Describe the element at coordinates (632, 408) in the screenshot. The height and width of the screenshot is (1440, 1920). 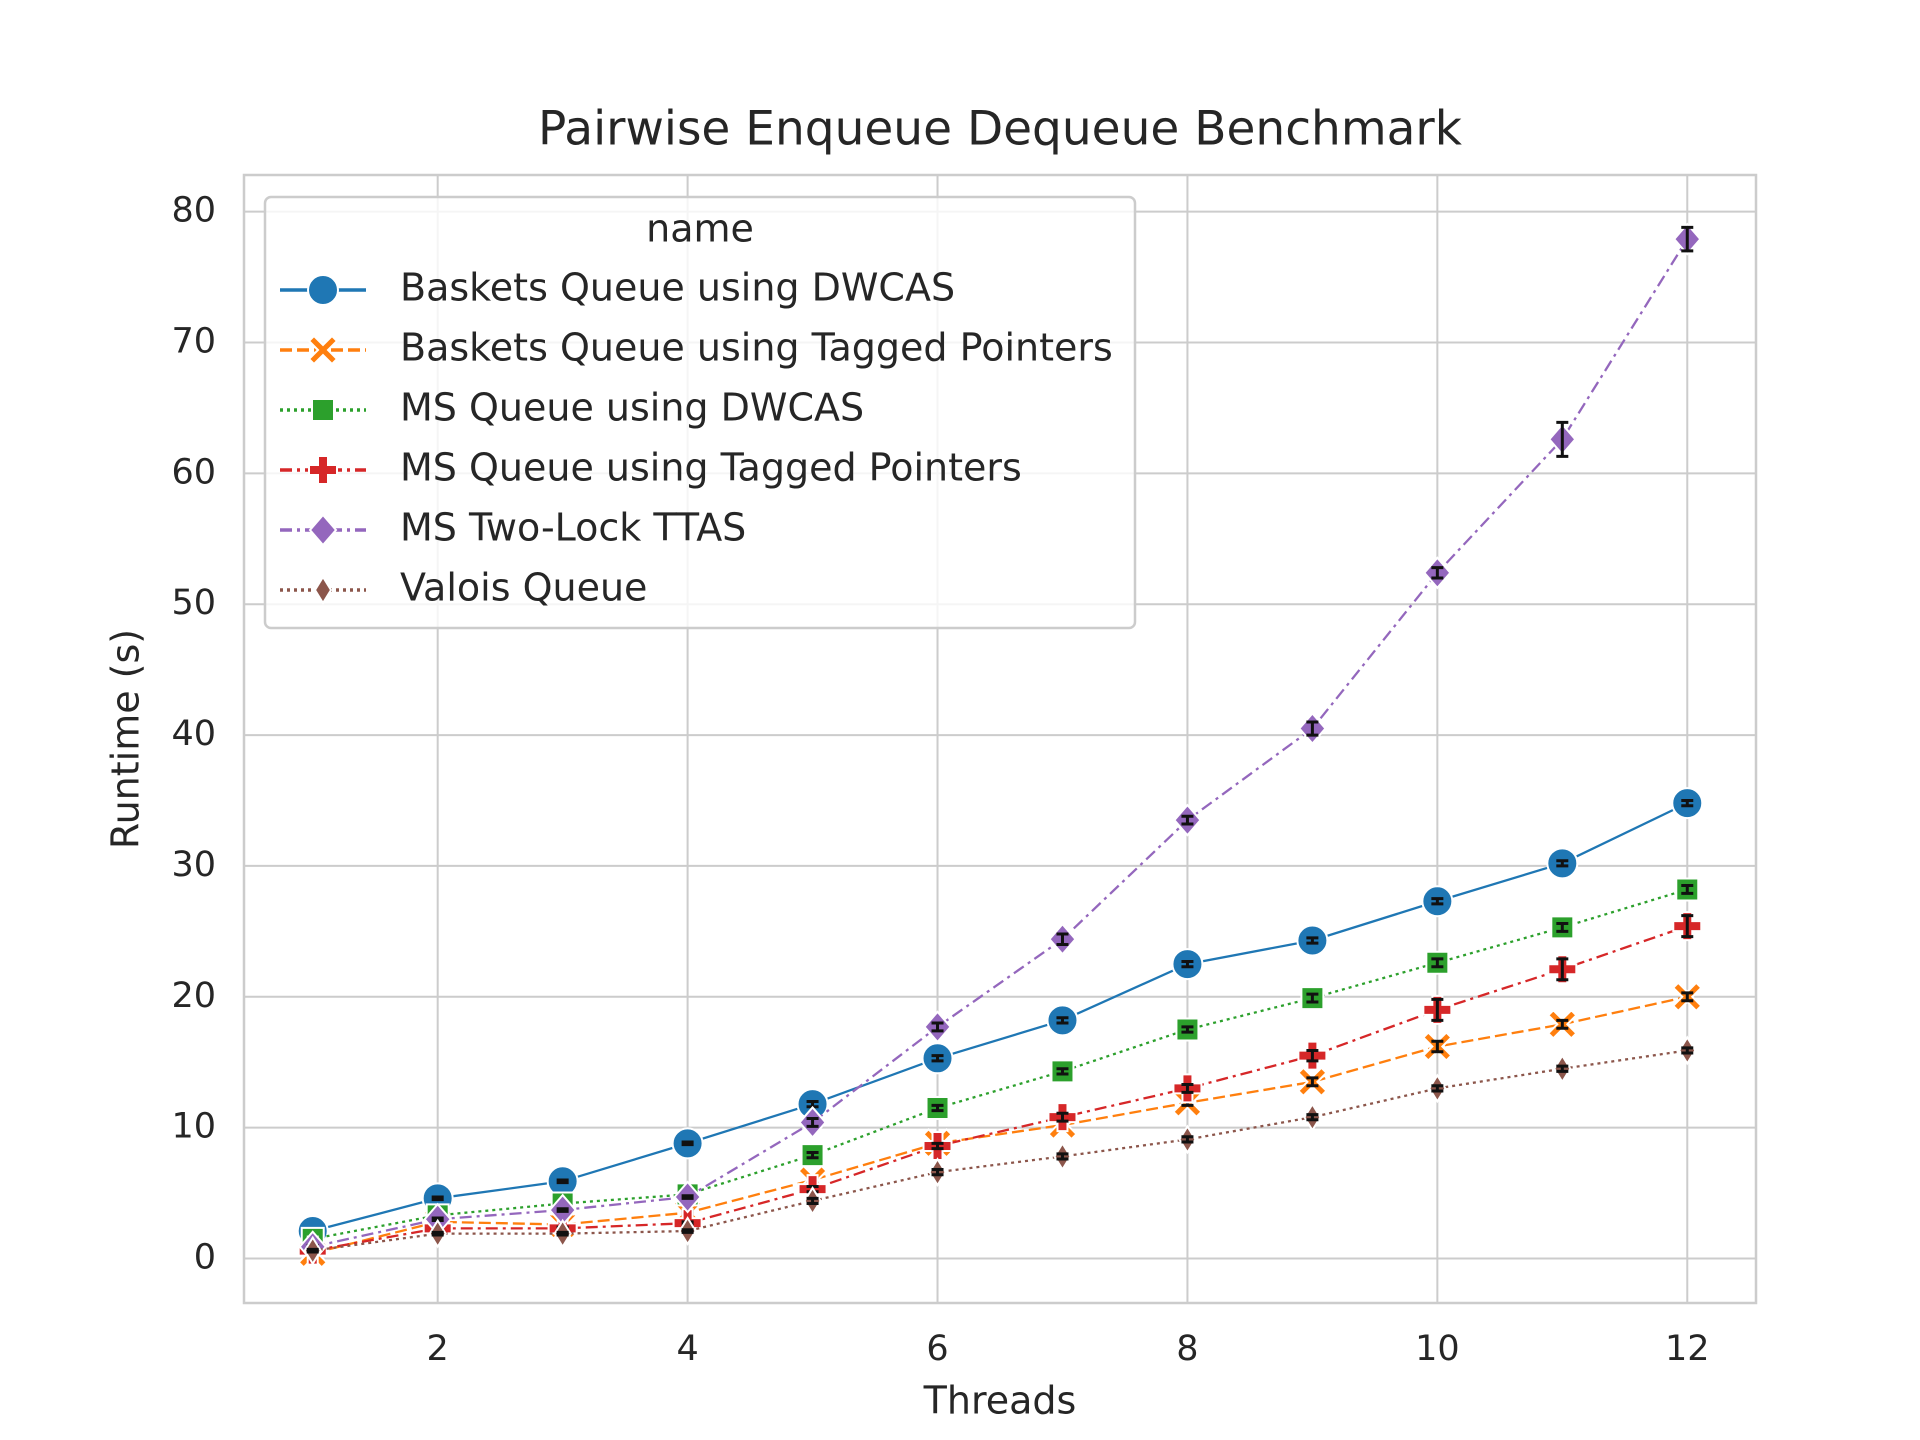
I see `legend-label: MS Queue using DWCAS` at that location.